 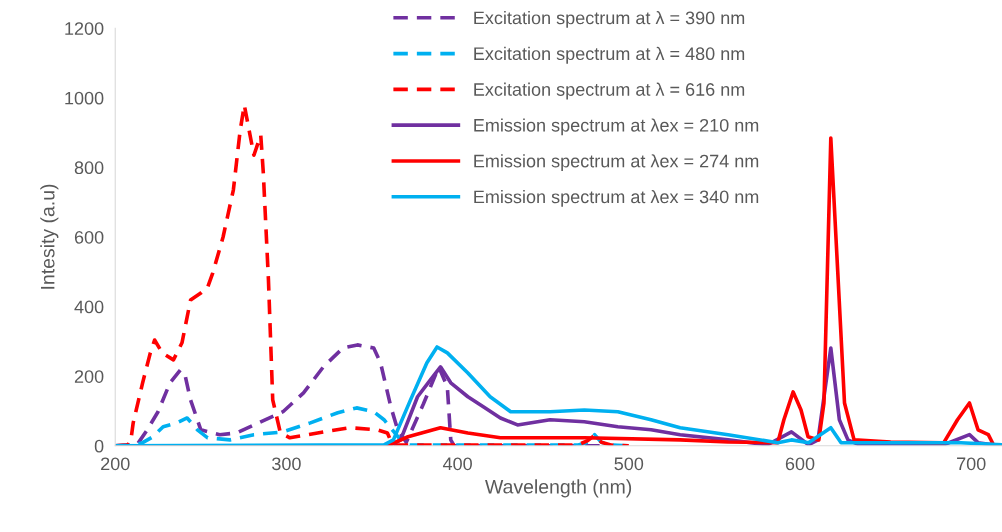 What do you see at coordinates (115, 464) in the screenshot?
I see `x-tick-label: 200` at bounding box center [115, 464].